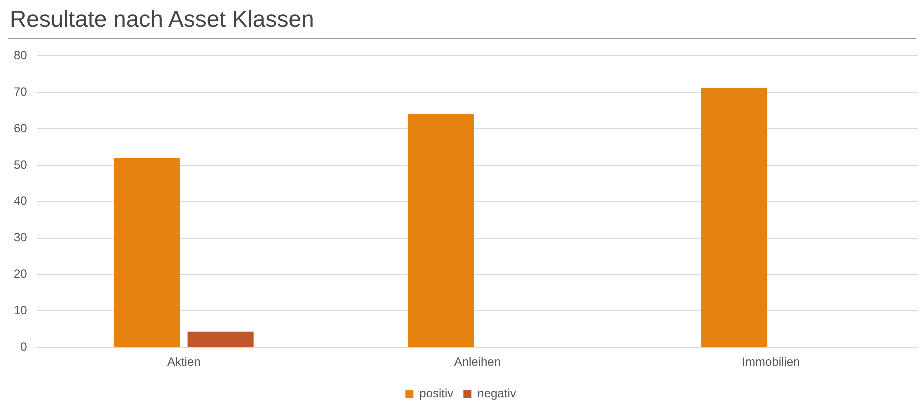 This screenshot has height=410, width=922. What do you see at coordinates (462, 19) in the screenshot?
I see `chart-title: Resultate nach Asset Klassen` at bounding box center [462, 19].